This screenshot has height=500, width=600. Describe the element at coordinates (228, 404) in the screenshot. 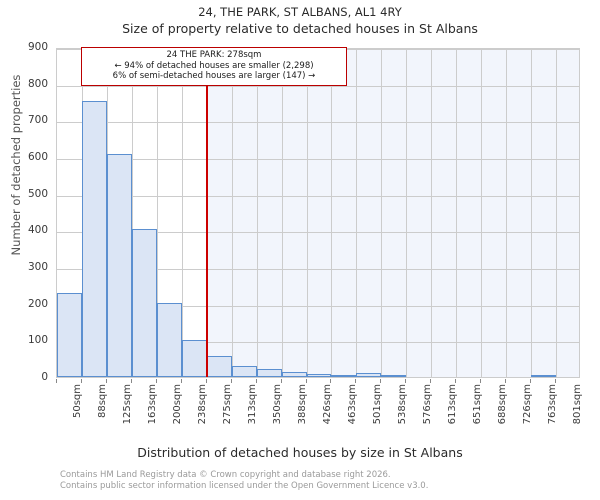

I see `x-axis-tick-label: 275sqm` at that location.